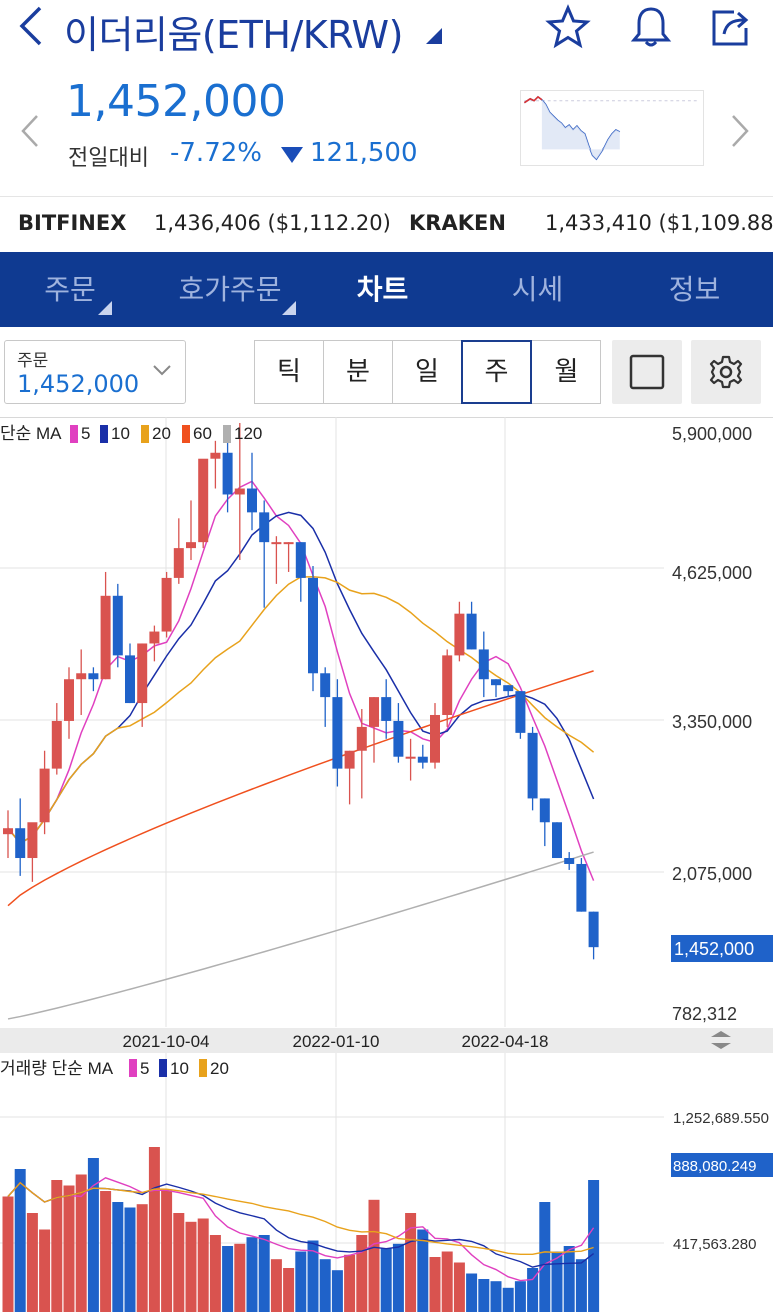 The height and width of the screenshot is (1312, 773). I want to click on period-day: 일, so click(427, 372).